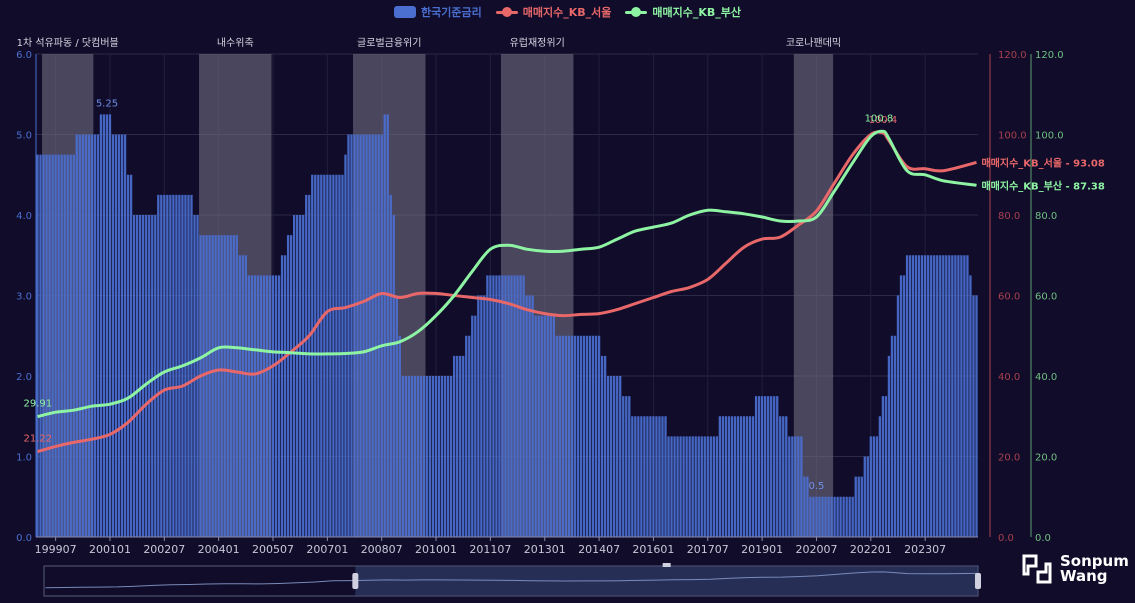 This screenshot has height=603, width=1135. What do you see at coordinates (553, 12) in the screenshot?
I see `legend-item-seoul: 매매지수_KB_서울` at bounding box center [553, 12].